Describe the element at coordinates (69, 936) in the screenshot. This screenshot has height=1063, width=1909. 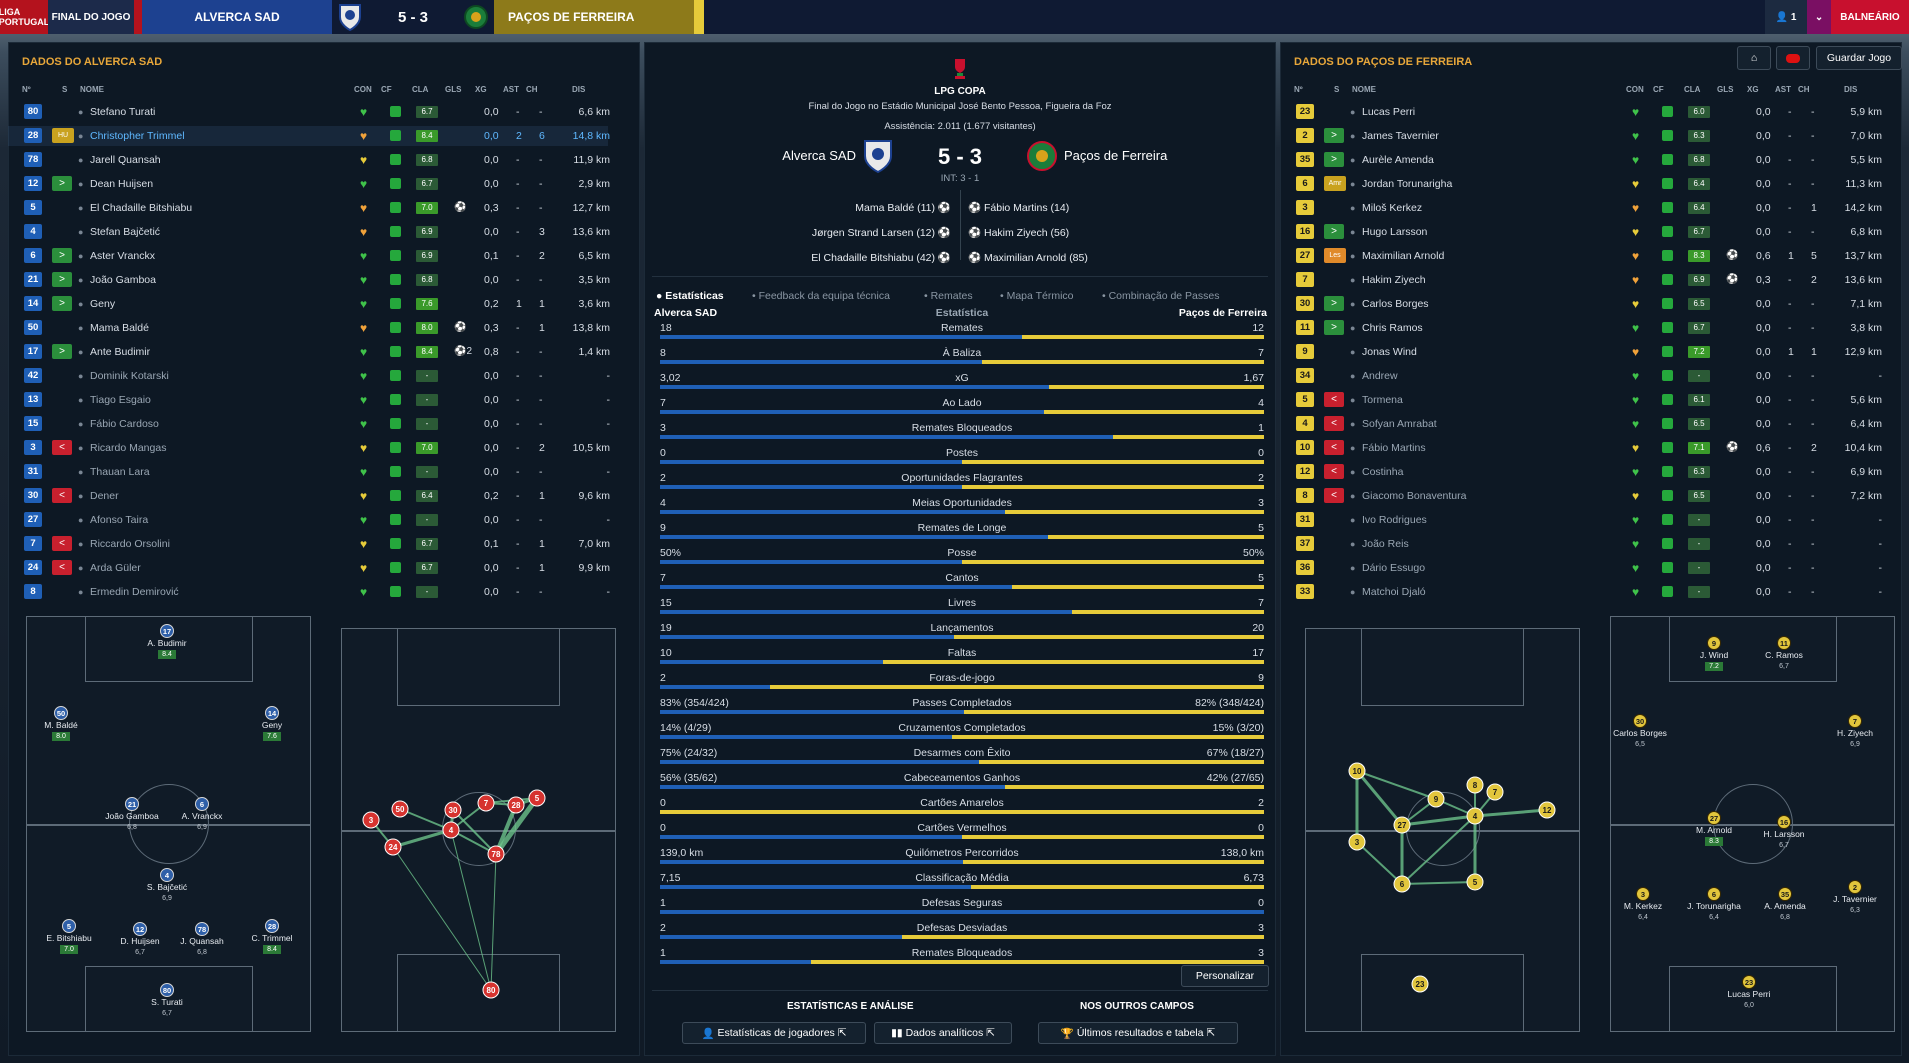
I see `formation-player: 5 E. Bitshiabu 7.0` at that location.